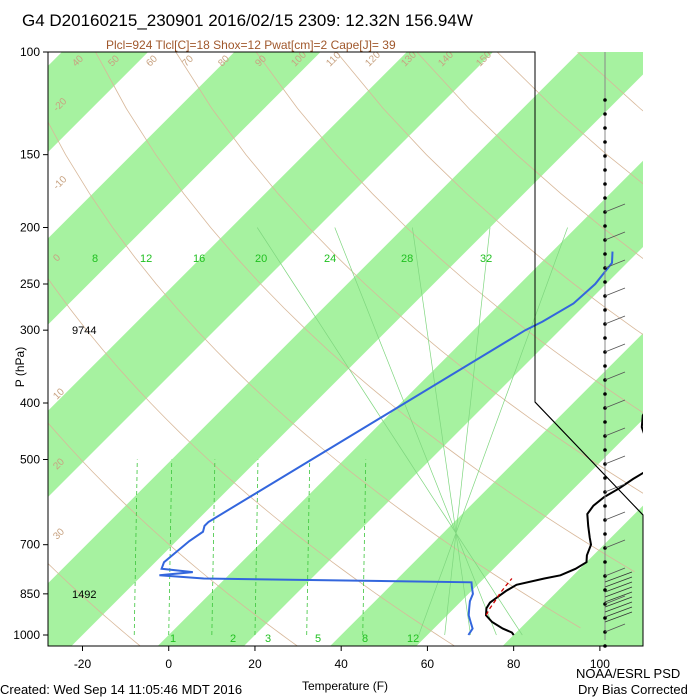 This screenshot has height=700, width=700. Describe the element at coordinates (168, 664) in the screenshot. I see `x-tick-label: 0` at that location.